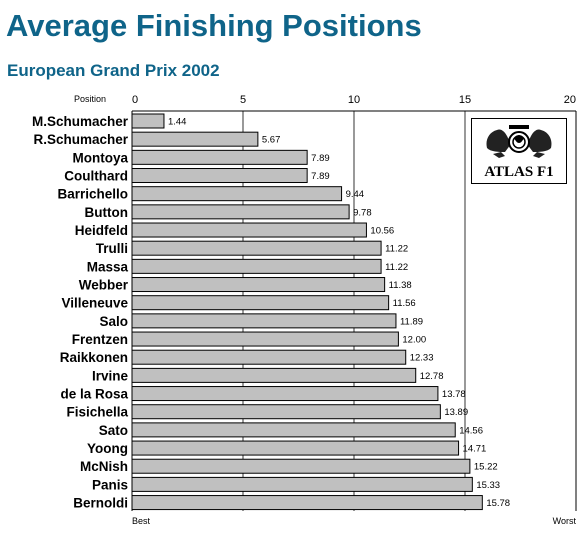  What do you see at coordinates (177, 122) in the screenshot?
I see `value-label: 1.44` at bounding box center [177, 122].